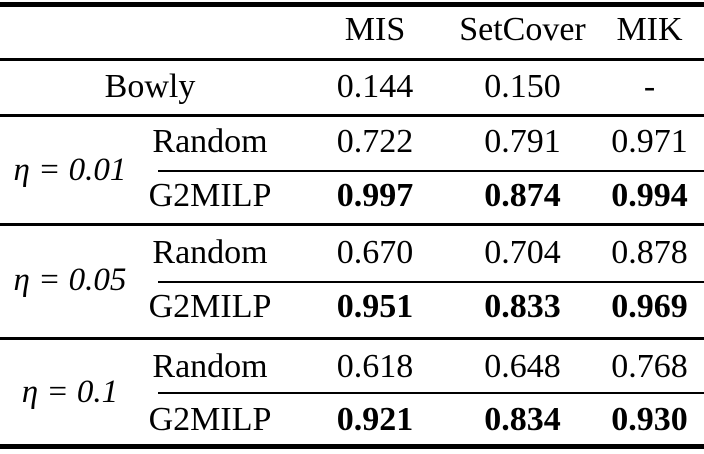 The height and width of the screenshot is (454, 704). I want to click on col-header-setcover: SetCover, so click(522, 29).